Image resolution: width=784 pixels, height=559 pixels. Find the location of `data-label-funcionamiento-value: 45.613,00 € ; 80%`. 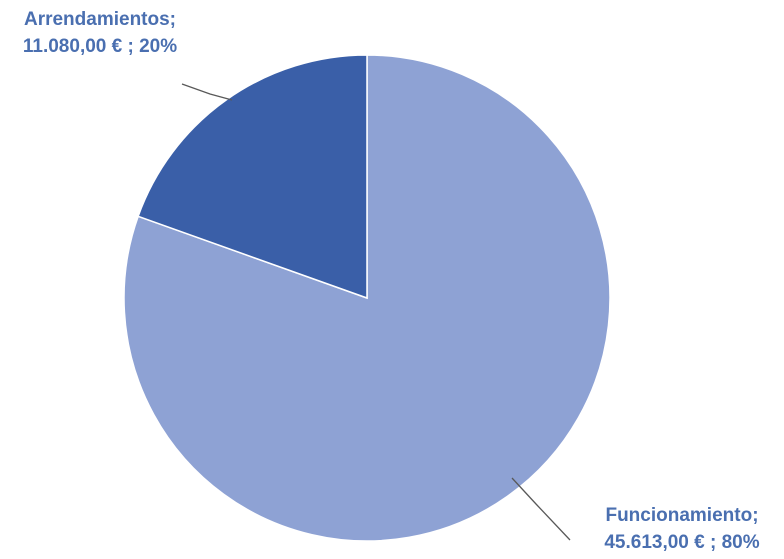

data-label-funcionamiento-value: 45.613,00 € ; 80% is located at coordinates (681, 542).